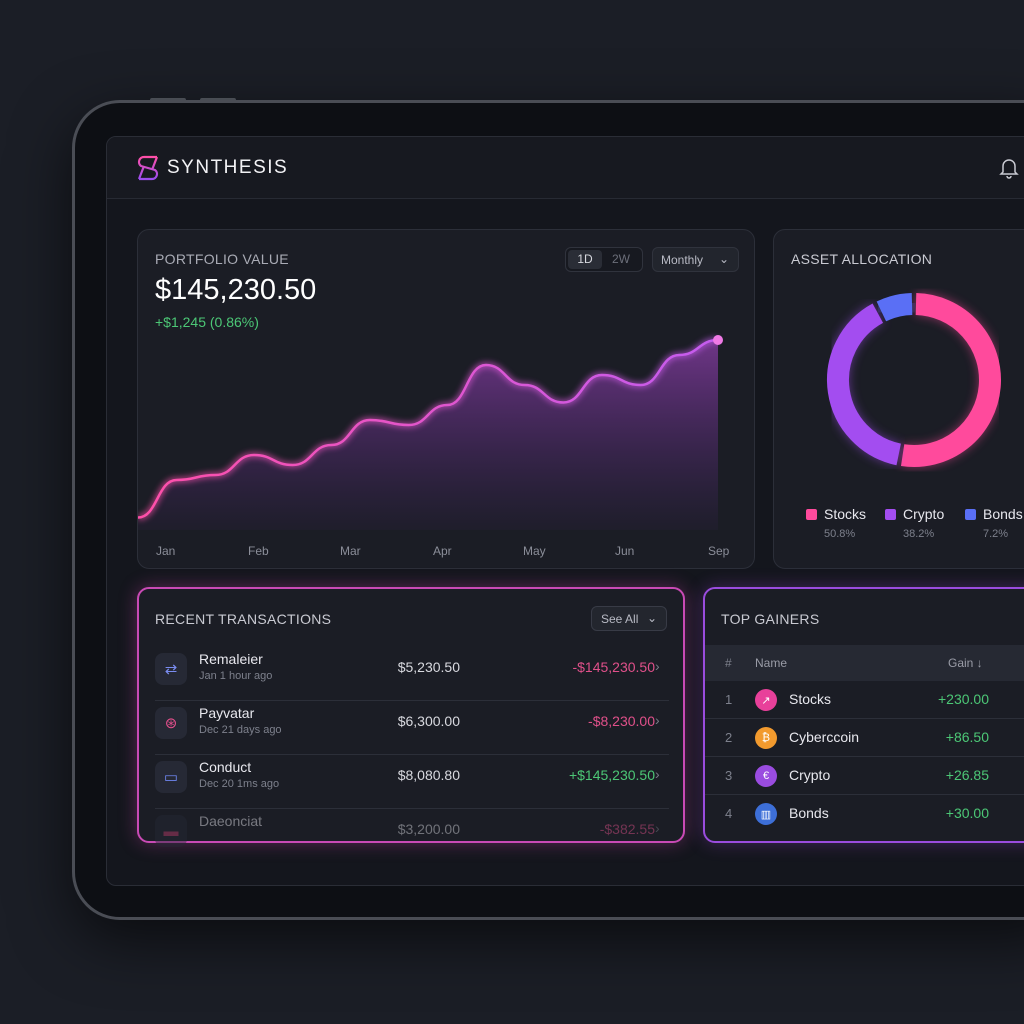 The image size is (1024, 1024). Describe the element at coordinates (682, 260) in the screenshot. I see `period-value: Monthly` at that location.